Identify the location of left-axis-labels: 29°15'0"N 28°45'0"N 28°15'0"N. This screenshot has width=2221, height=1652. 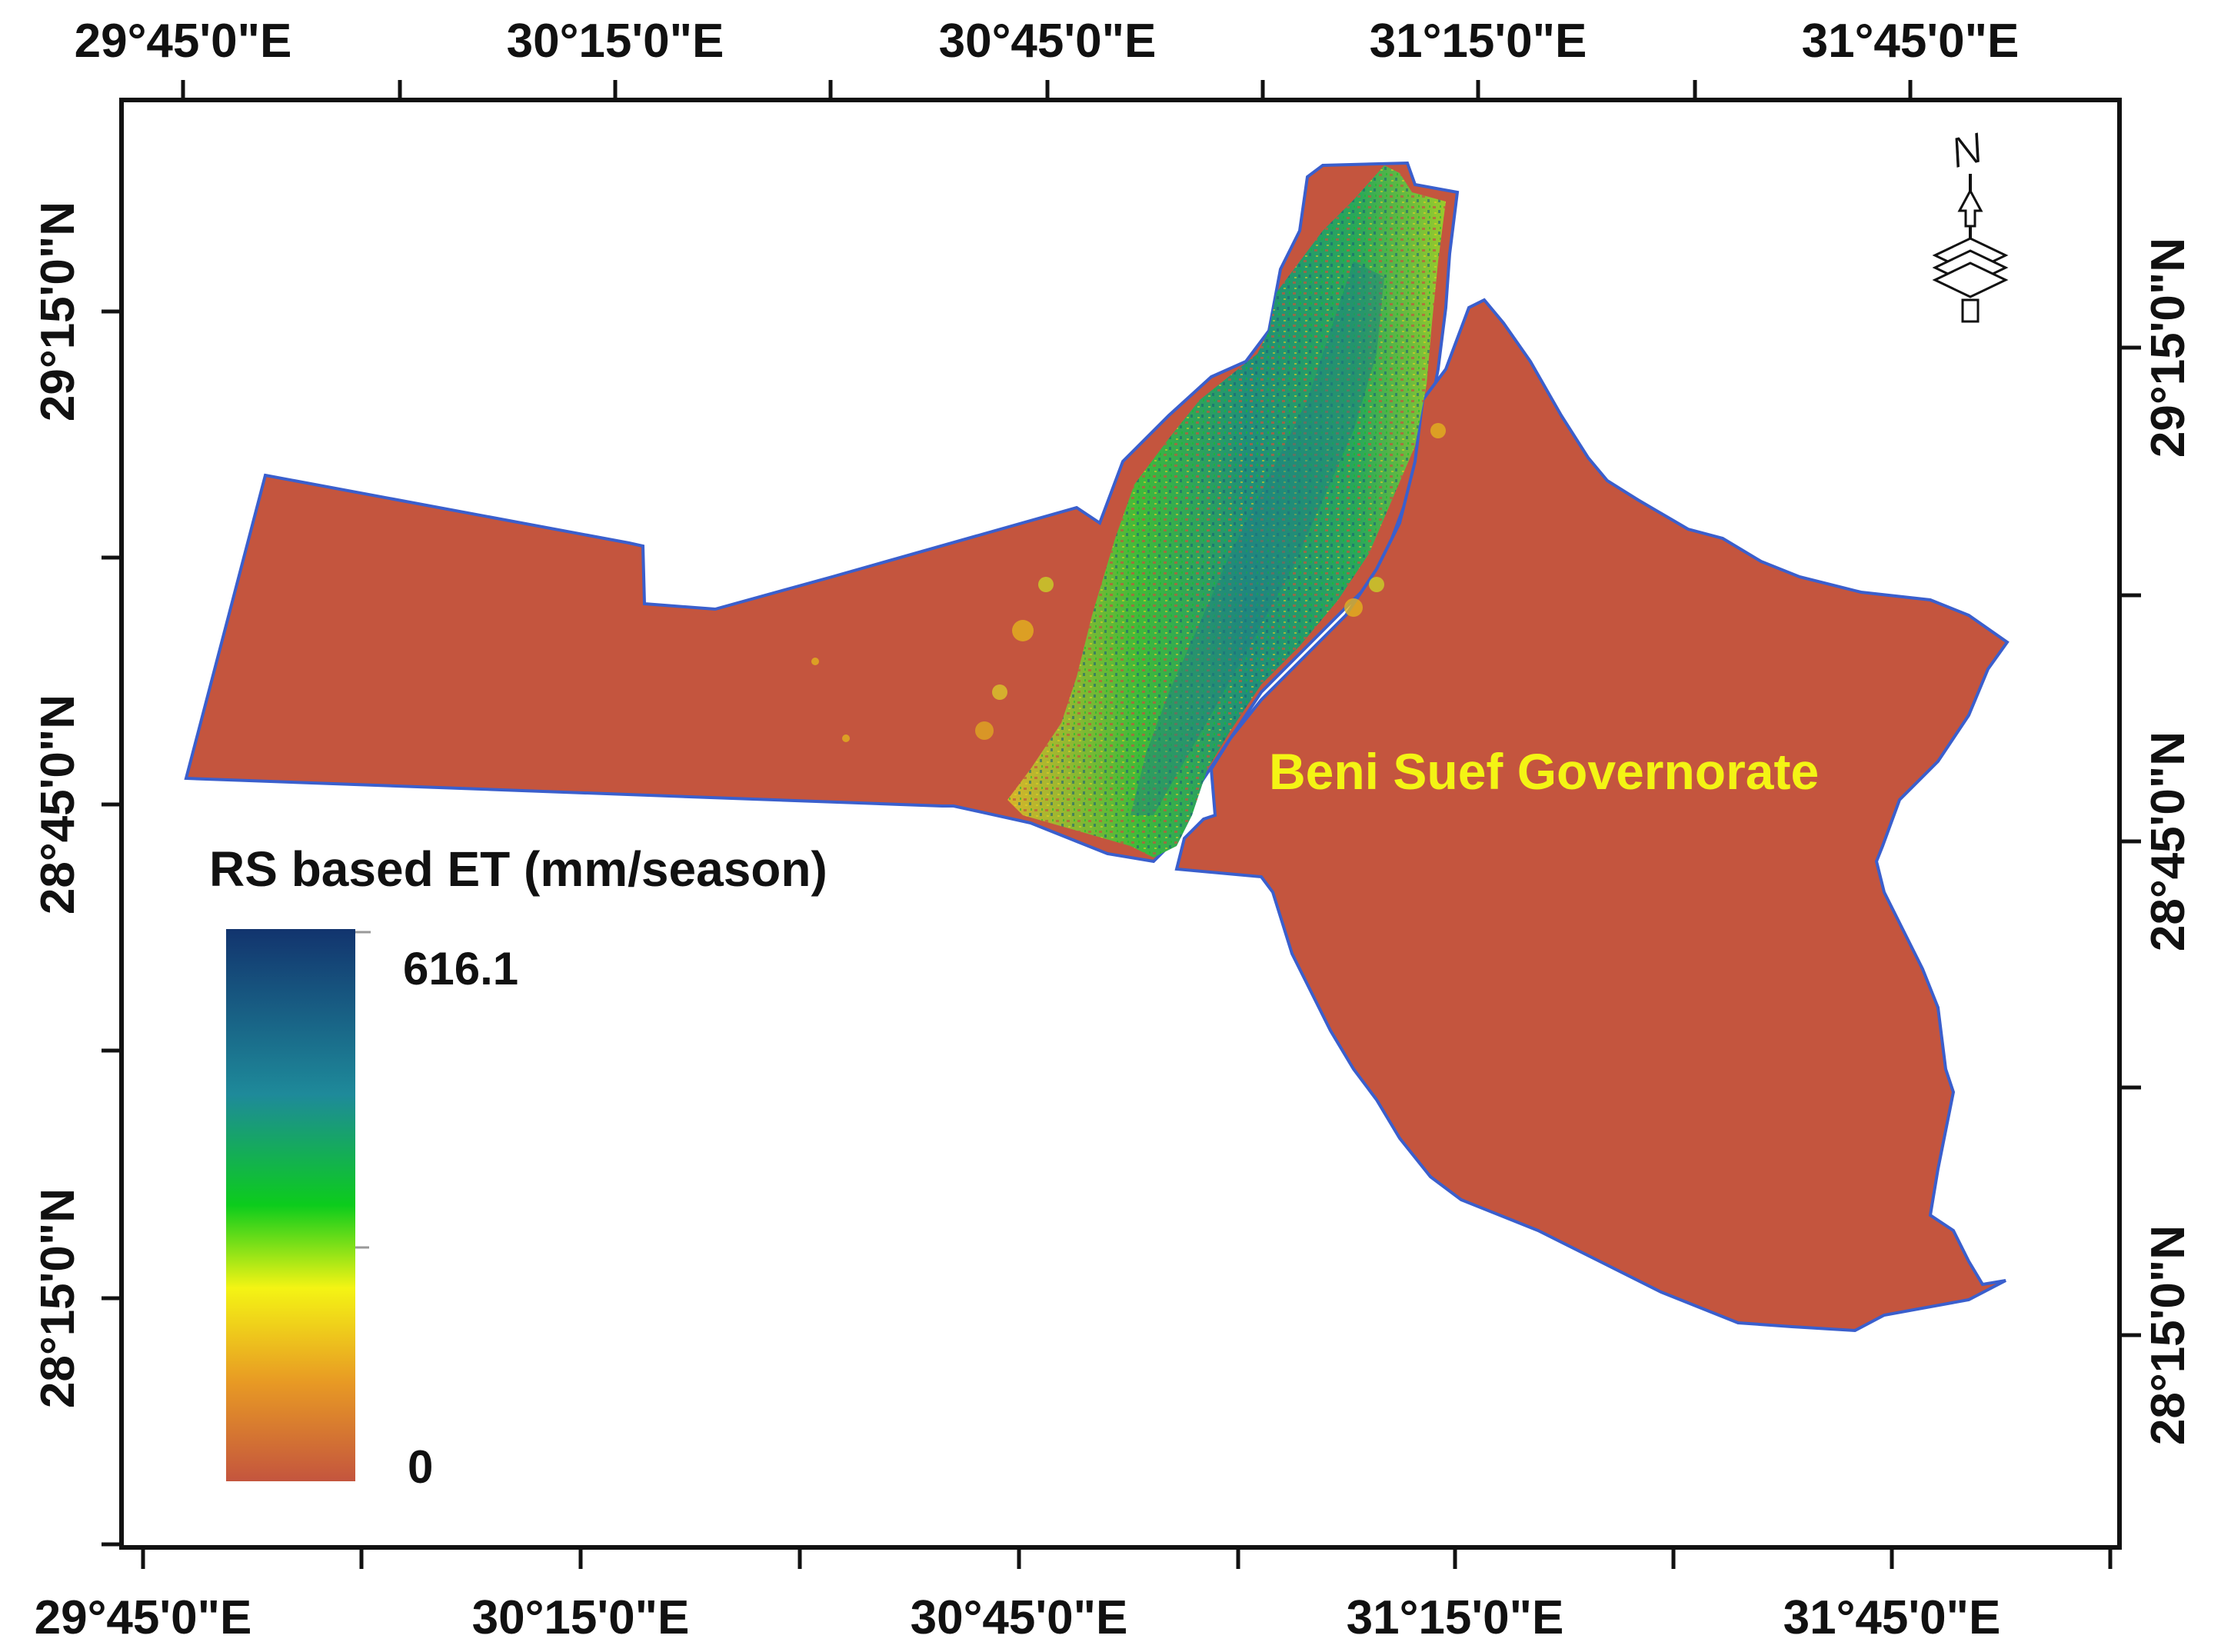
(58, 805).